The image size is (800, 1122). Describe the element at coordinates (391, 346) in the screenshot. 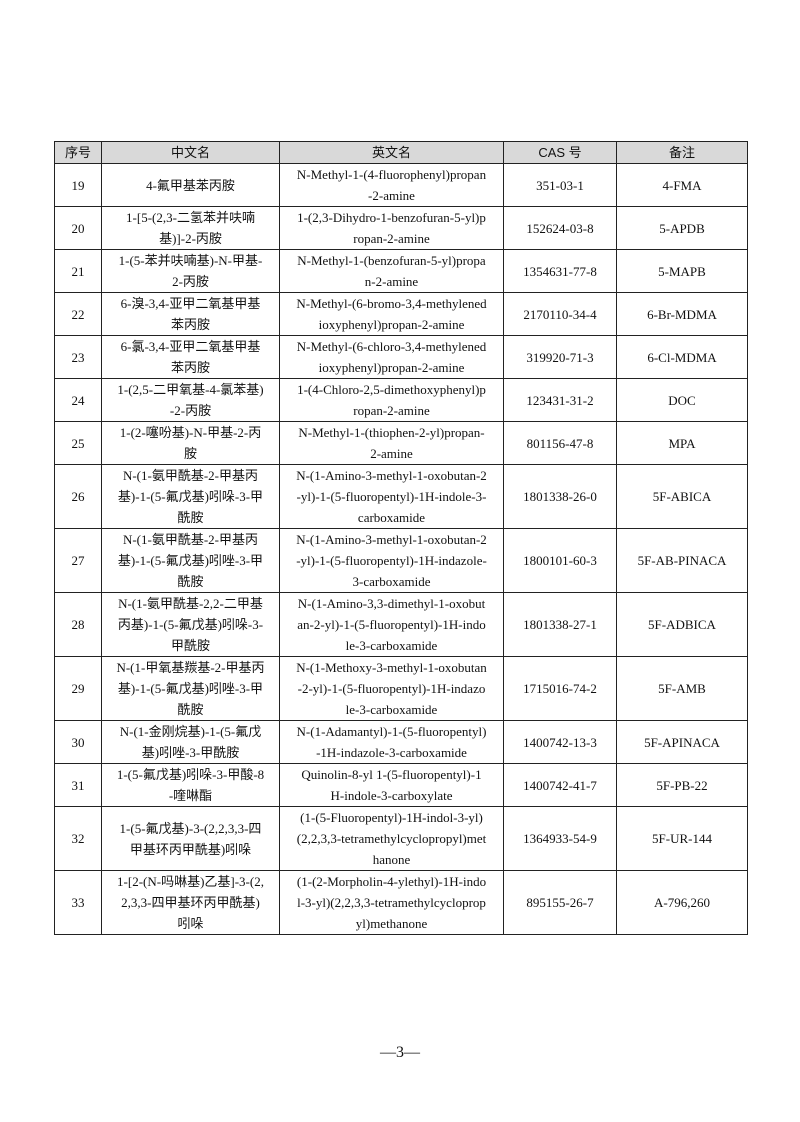

I see `cell-english-name-line: N-Methyl-(6-chloro-3,4-methylened` at that location.